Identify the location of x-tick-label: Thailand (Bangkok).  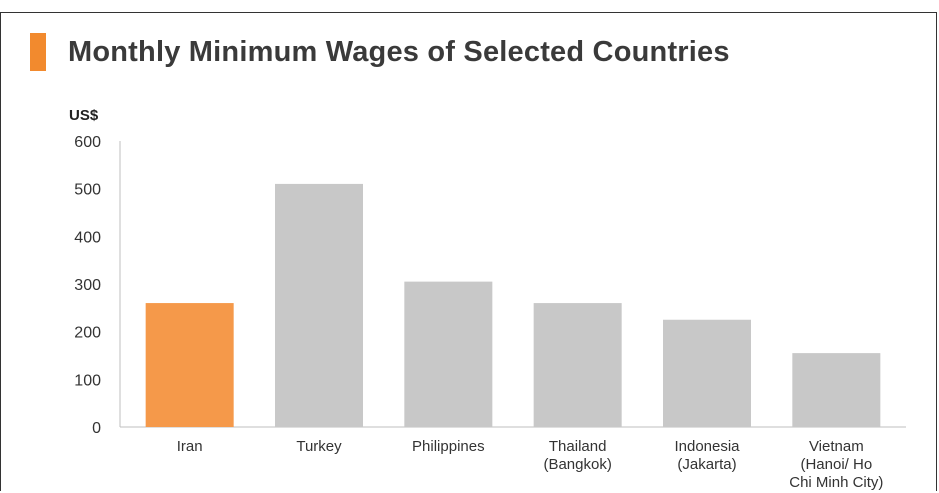
(577, 455).